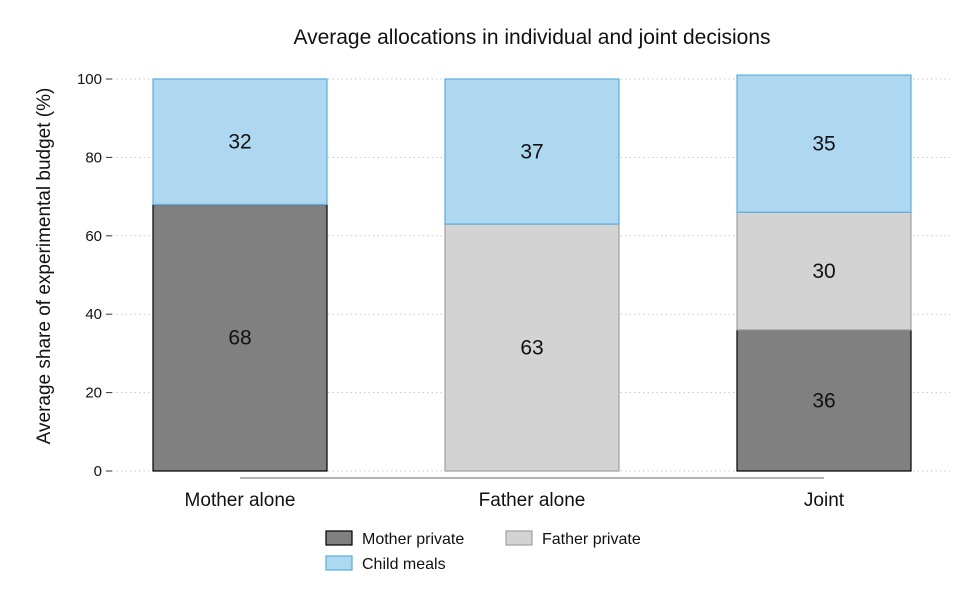 Image resolution: width=975 pixels, height=609 pixels. I want to click on x-tick-label: Mother alone, so click(240, 500).